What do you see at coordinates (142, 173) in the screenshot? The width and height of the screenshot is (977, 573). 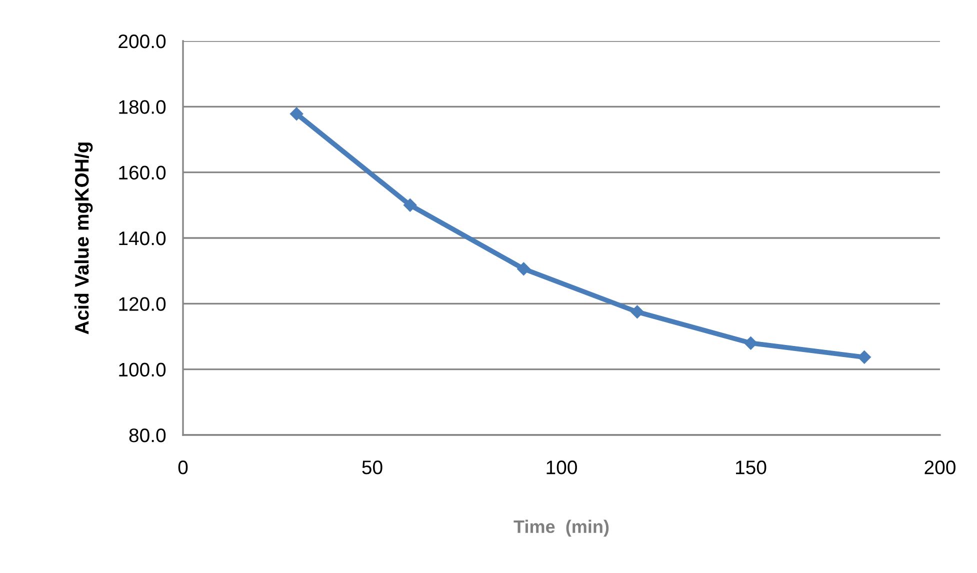 I see `y-tick-label: 160.0` at bounding box center [142, 173].